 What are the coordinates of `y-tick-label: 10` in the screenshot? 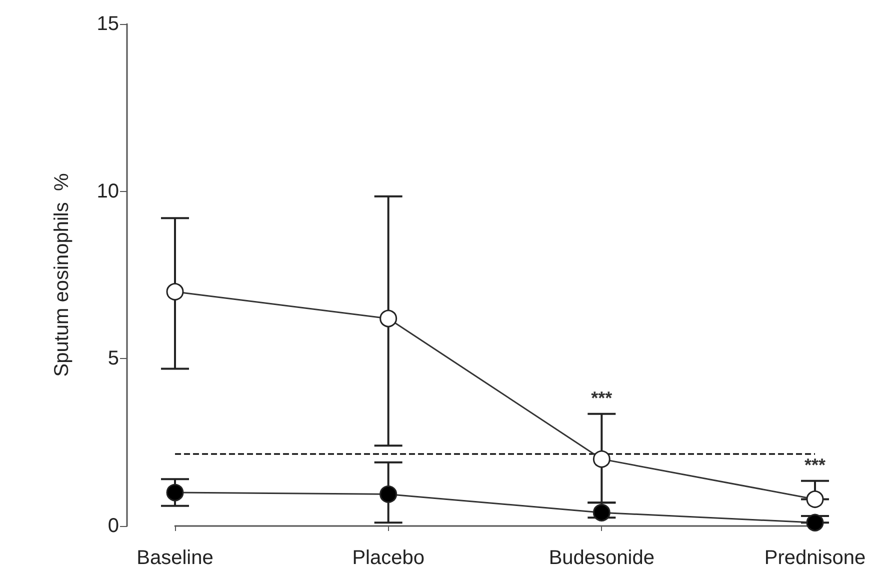 It's located at (107, 191).